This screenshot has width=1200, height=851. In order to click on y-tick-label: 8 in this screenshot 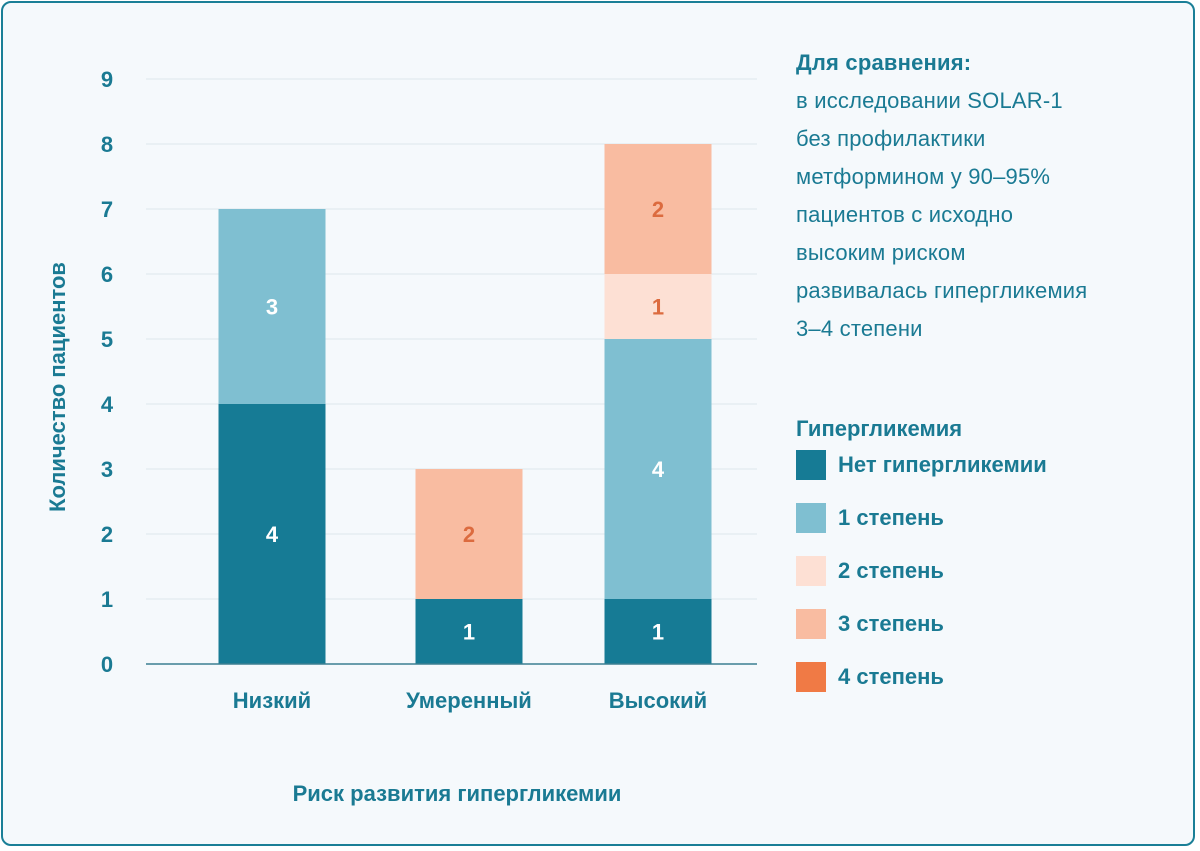, I will do `click(107, 144)`.